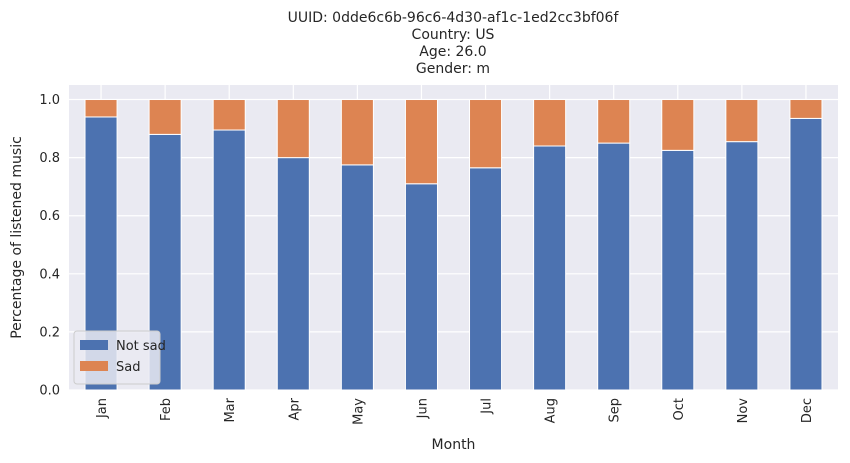 The height and width of the screenshot is (463, 850). Describe the element at coordinates (679, 409) in the screenshot. I see `x-tick-label: Oct` at that location.